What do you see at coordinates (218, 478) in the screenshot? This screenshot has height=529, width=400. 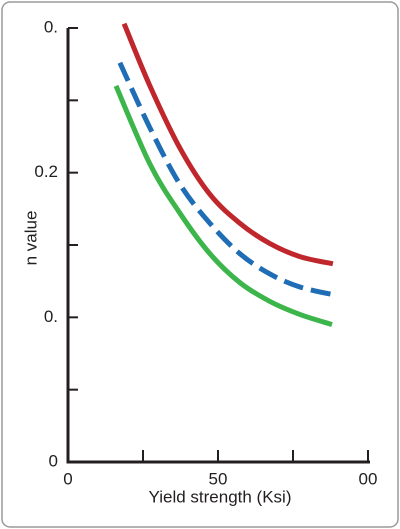 I see `x-tick-label: 50` at bounding box center [218, 478].